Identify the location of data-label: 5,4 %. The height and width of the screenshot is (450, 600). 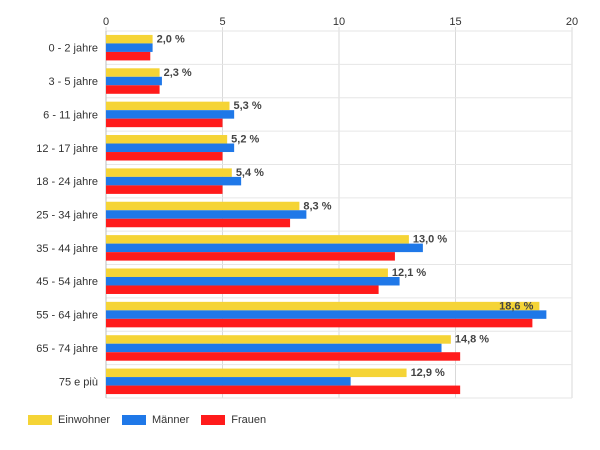
(250, 173).